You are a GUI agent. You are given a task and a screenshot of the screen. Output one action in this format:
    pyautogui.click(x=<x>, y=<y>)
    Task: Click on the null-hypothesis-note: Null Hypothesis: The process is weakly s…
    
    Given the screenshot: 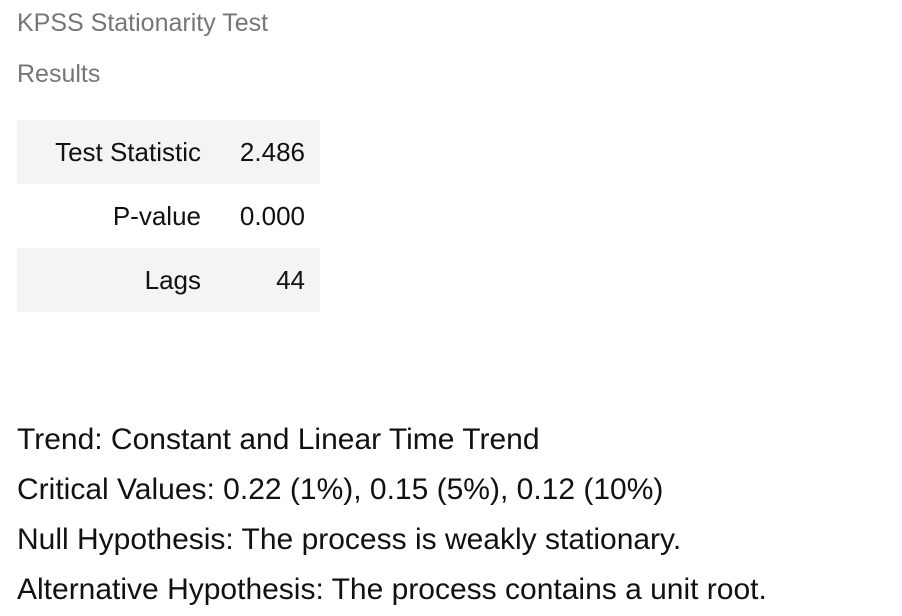 What is the action you would take?
    pyautogui.click(x=349, y=539)
    